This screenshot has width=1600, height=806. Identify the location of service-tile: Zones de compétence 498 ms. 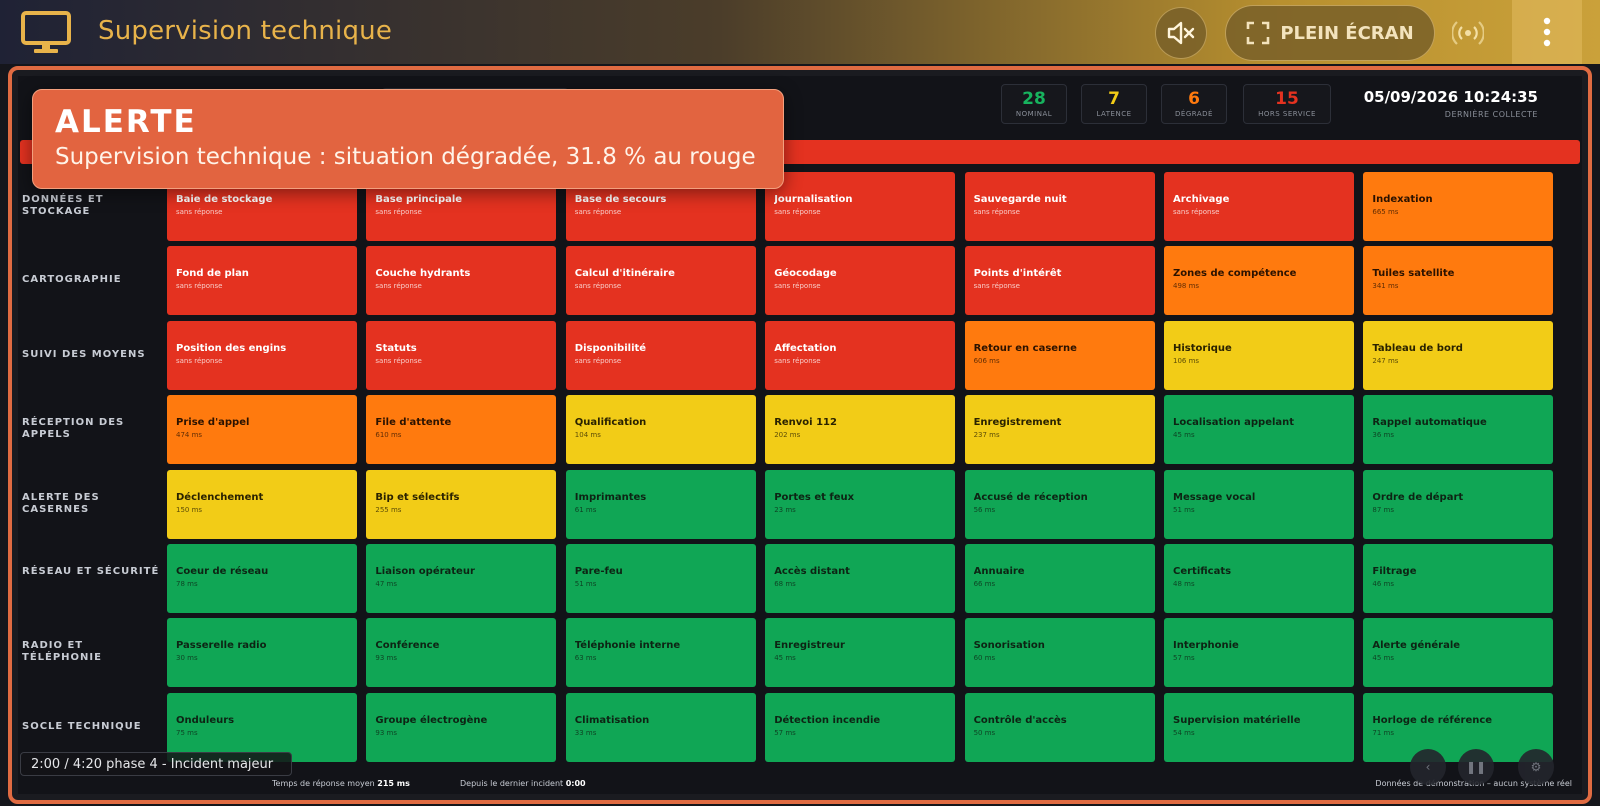
(1259, 281).